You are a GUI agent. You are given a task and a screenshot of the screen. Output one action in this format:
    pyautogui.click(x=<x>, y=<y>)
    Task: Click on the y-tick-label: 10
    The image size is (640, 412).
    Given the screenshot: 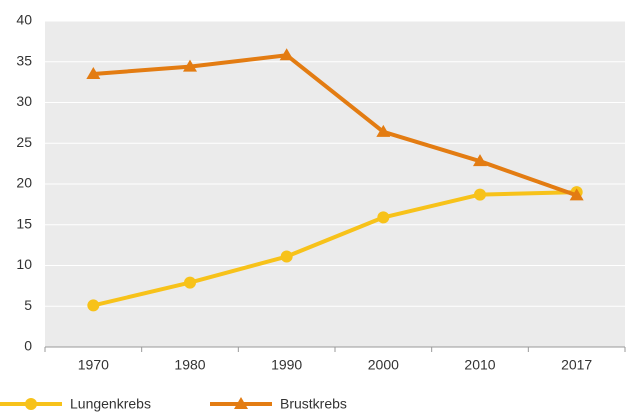 What is the action you would take?
    pyautogui.click(x=24, y=264)
    